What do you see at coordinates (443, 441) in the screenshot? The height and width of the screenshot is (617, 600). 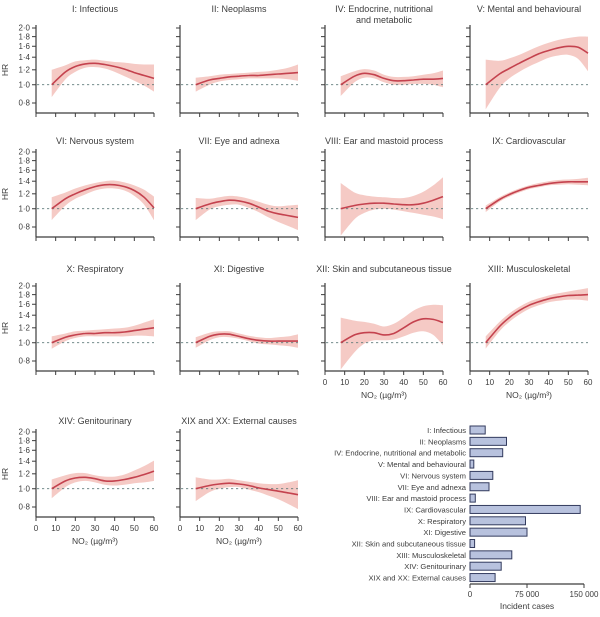 I see `bar-label: II: Neoplasms` at bounding box center [443, 441].